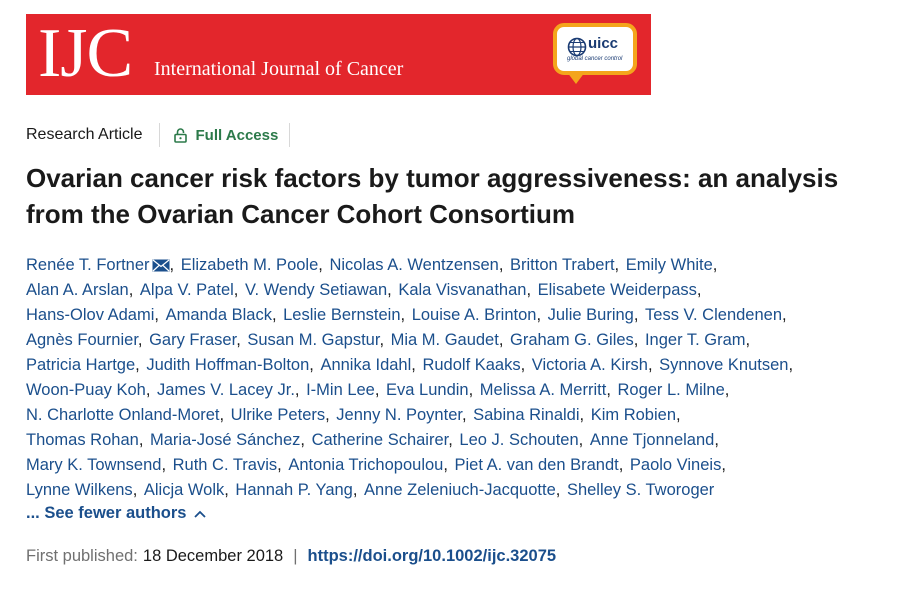  Describe the element at coordinates (123, 415) in the screenshot. I see `author-link: N. Charlotte Onland‐Moret` at that location.